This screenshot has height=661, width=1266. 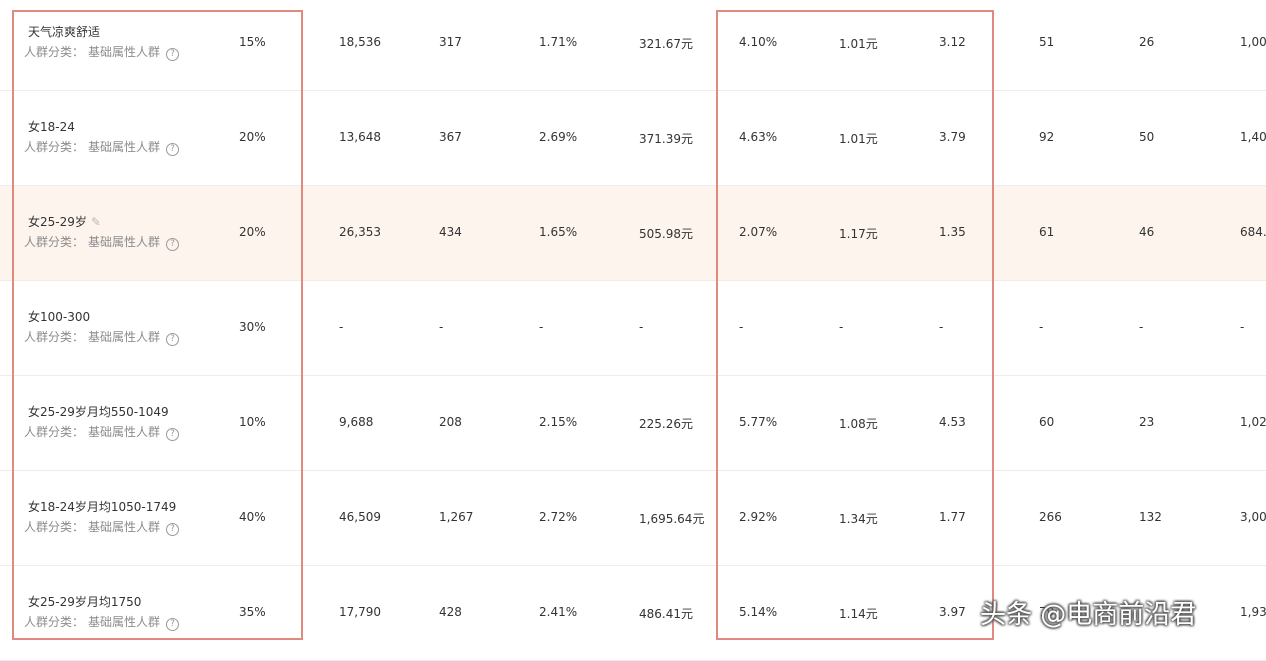 What do you see at coordinates (941, 327) in the screenshot?
I see `roi-cell: -` at bounding box center [941, 327].